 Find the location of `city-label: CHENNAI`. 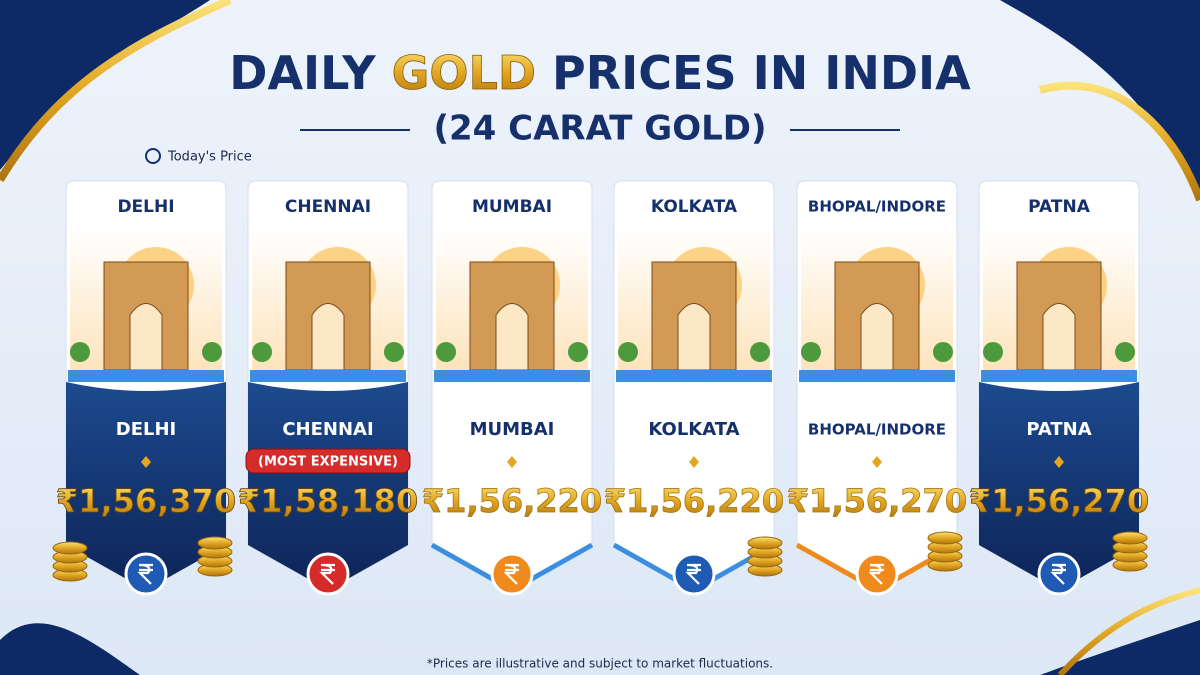

city-label: CHENNAI is located at coordinates (327, 429).